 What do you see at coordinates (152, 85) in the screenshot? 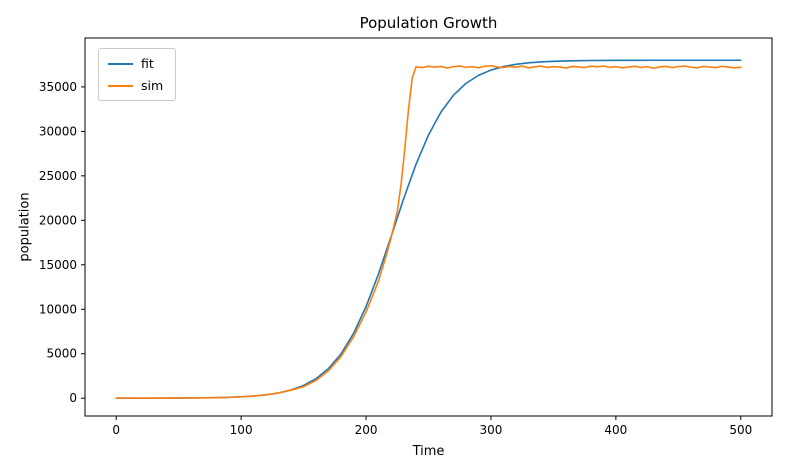
I see `legend-label-sim: sim` at bounding box center [152, 85].